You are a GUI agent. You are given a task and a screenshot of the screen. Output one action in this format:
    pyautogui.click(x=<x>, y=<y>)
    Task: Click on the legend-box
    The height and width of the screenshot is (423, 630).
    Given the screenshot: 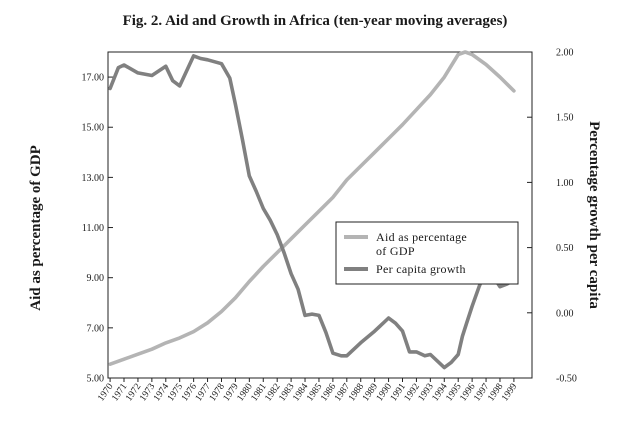 What is the action you would take?
    pyautogui.click(x=427, y=253)
    